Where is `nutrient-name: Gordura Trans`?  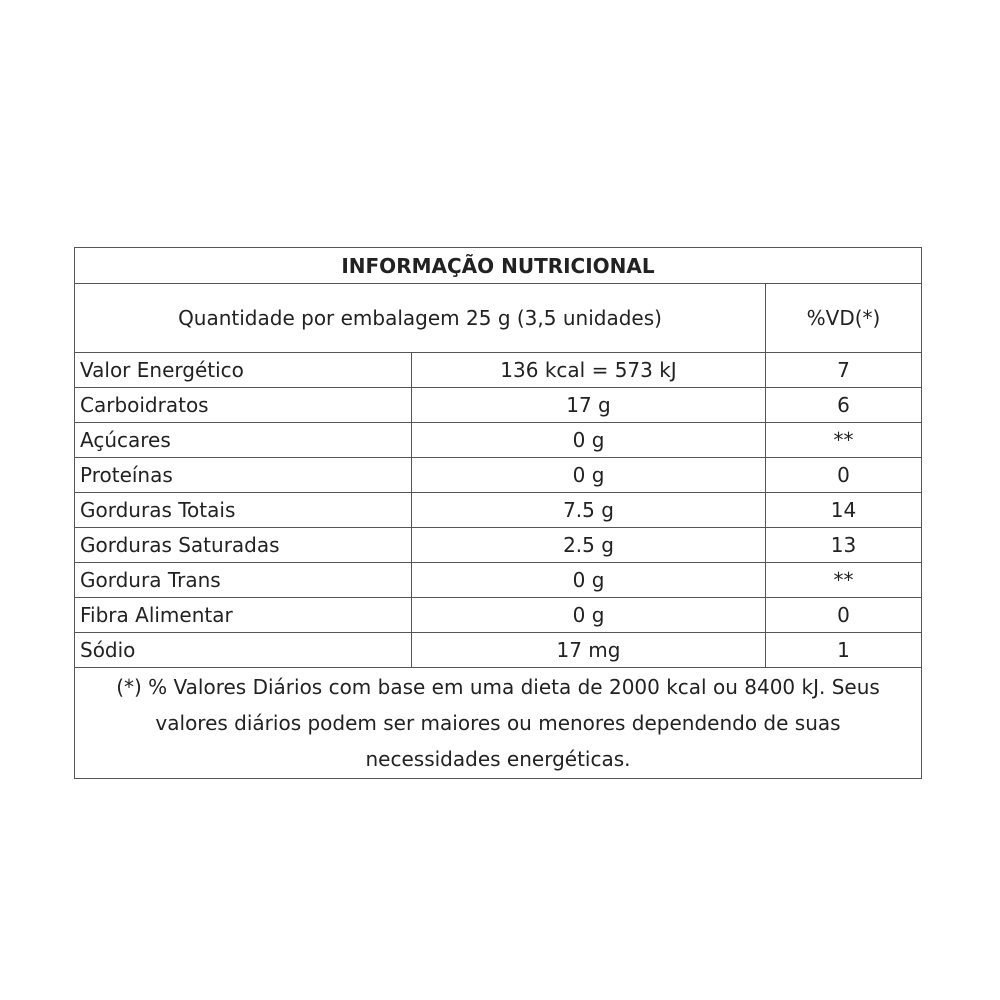 nutrient-name: Gordura Trans is located at coordinates (243, 580).